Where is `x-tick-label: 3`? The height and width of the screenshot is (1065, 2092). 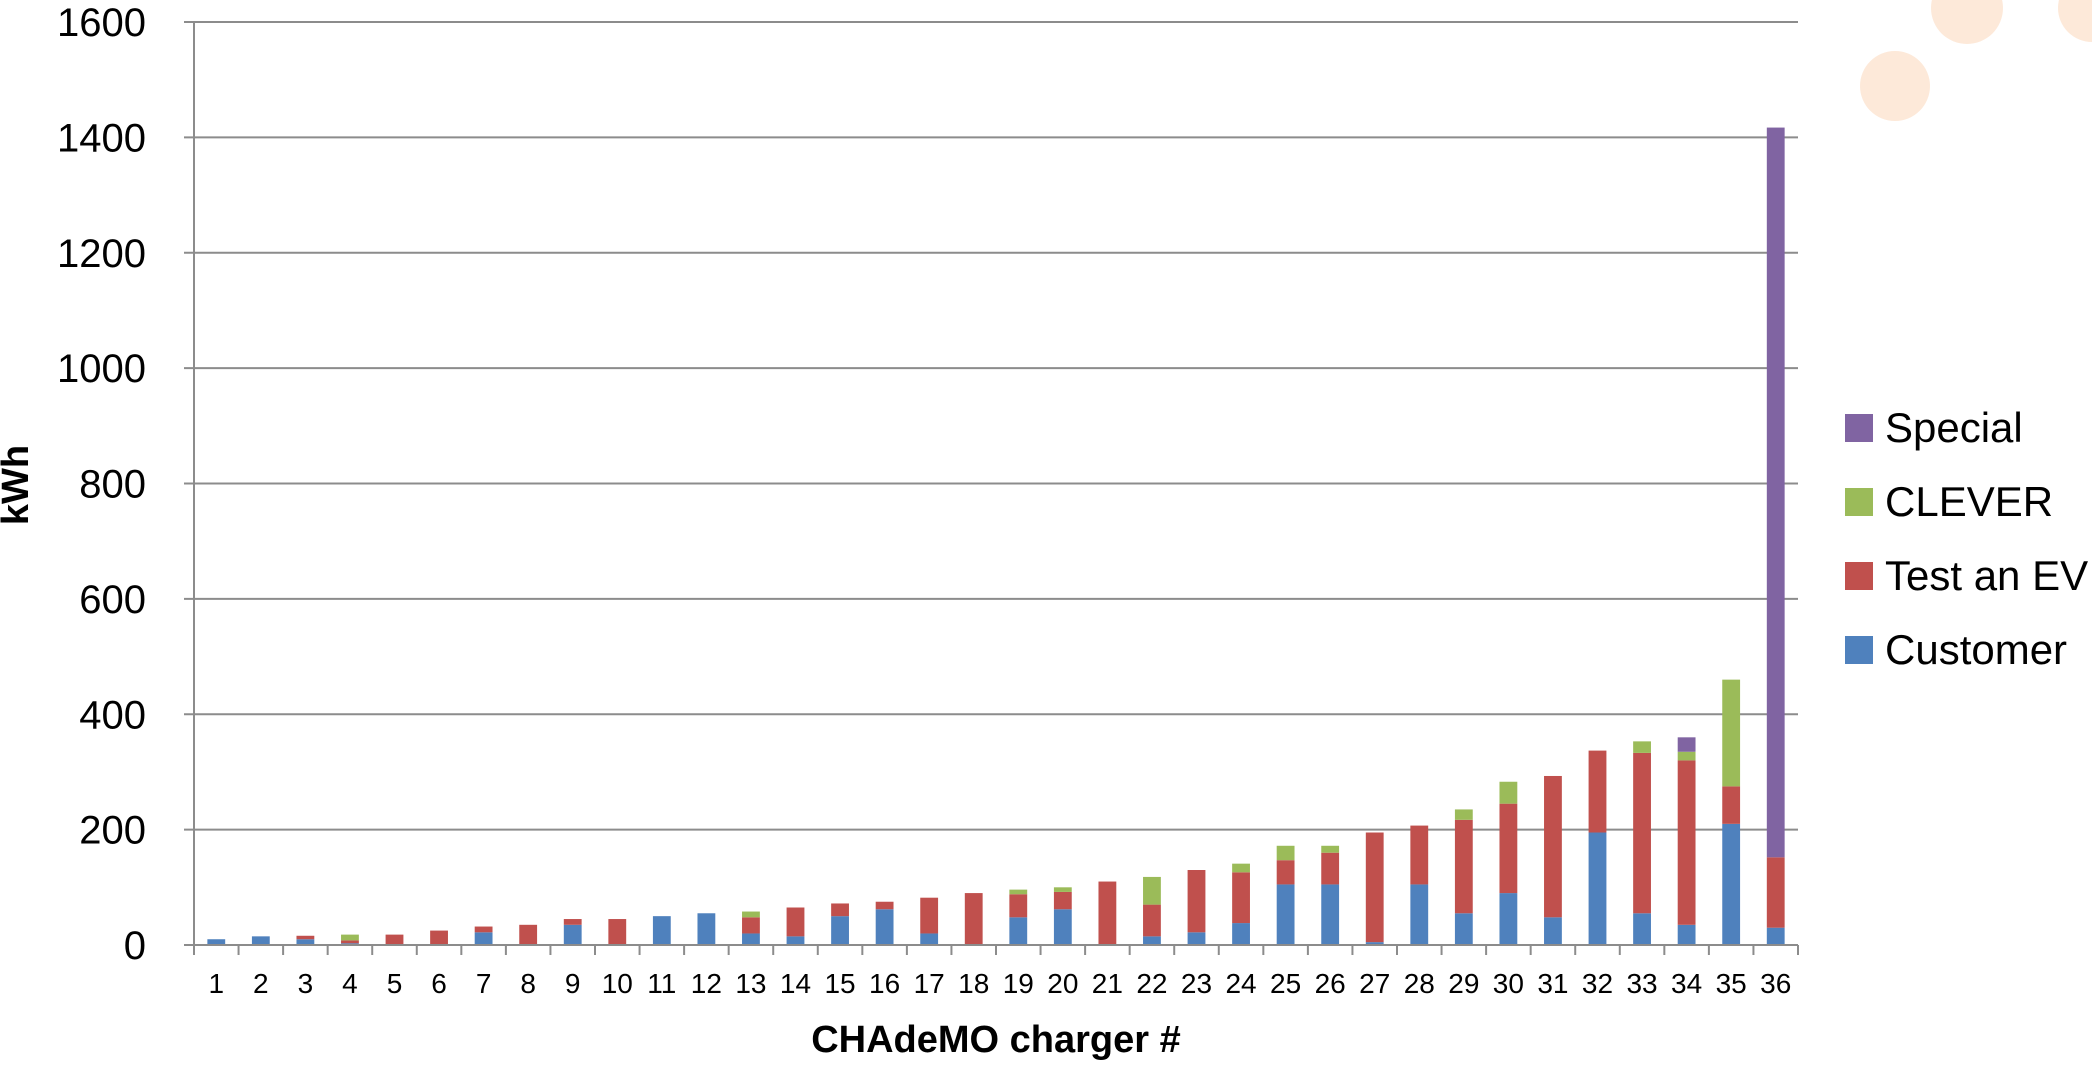 x-tick-label: 3 is located at coordinates (306, 983).